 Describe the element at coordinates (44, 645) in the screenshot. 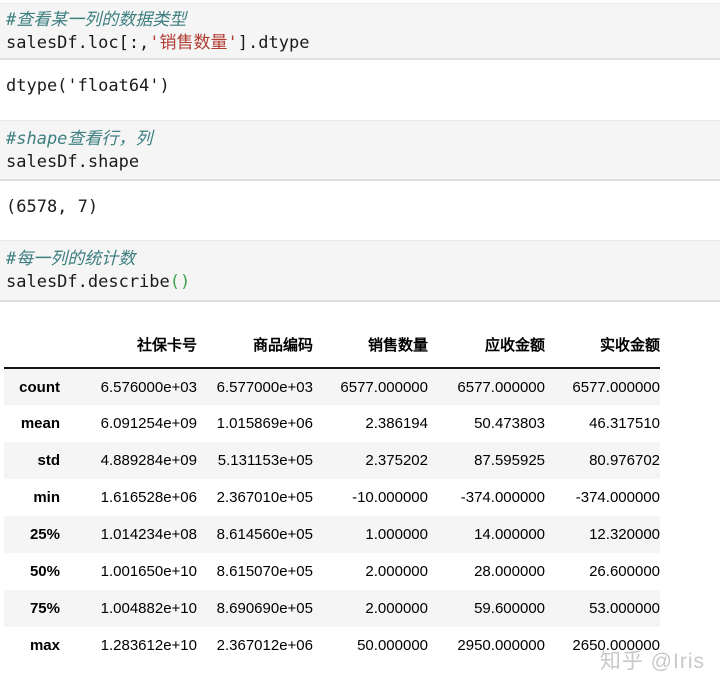

I see `row-label: max` at that location.